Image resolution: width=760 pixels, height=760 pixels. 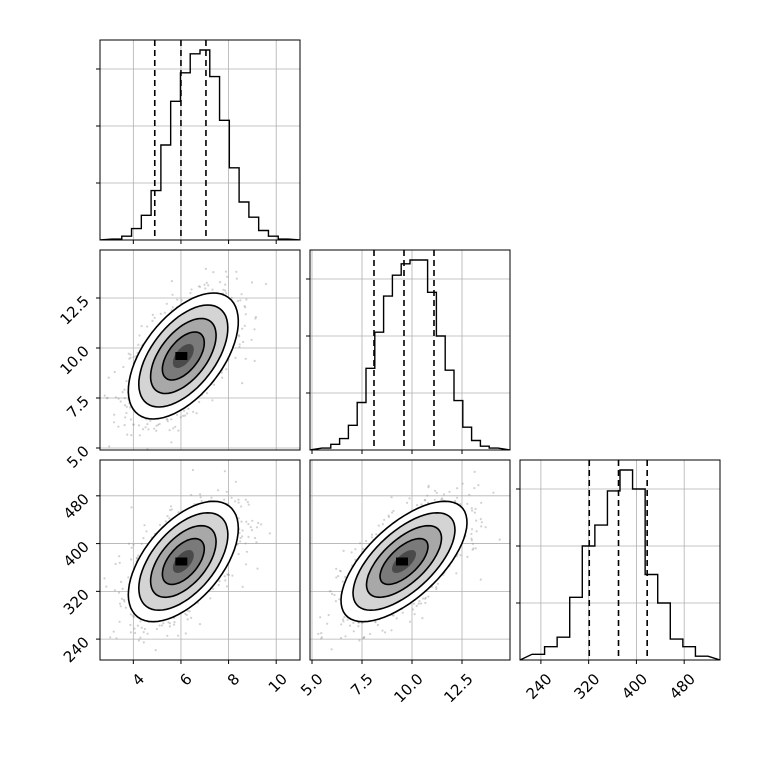 What do you see at coordinates (74, 310) in the screenshot?
I see `y-tick-label: 12.5` at bounding box center [74, 310].